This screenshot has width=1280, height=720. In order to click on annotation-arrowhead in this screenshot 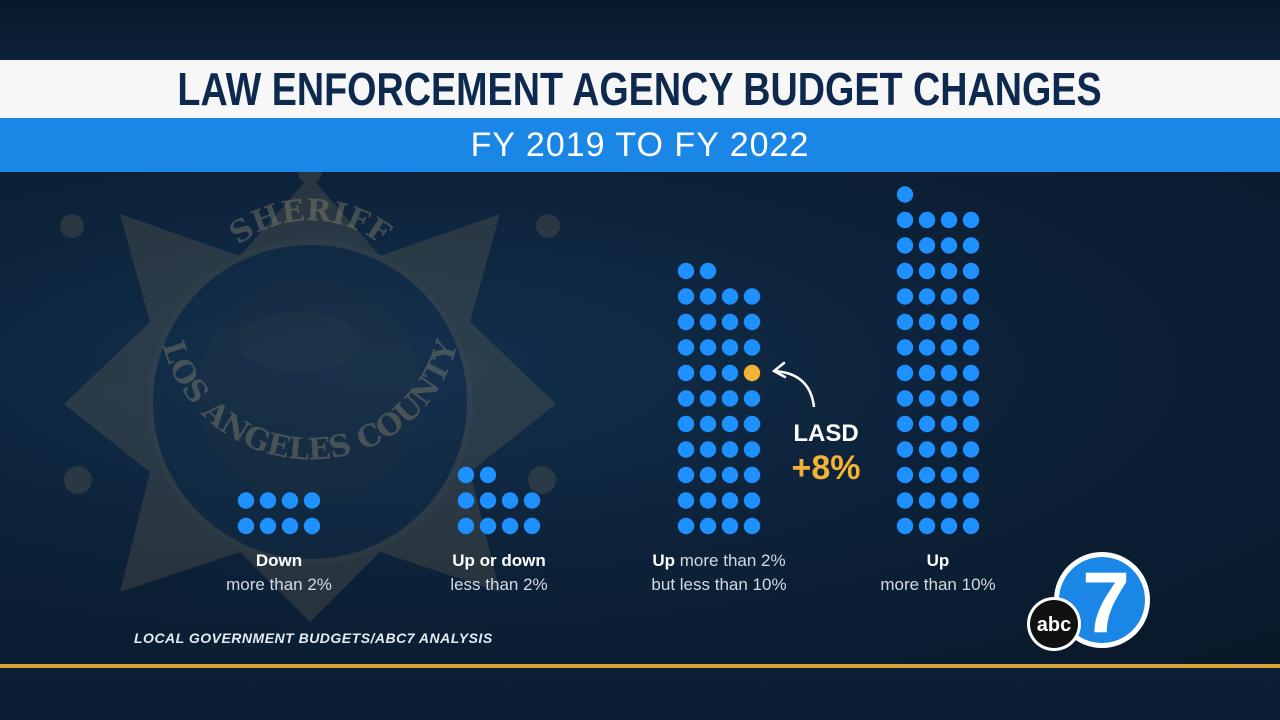, I will do `click(779, 370)`.